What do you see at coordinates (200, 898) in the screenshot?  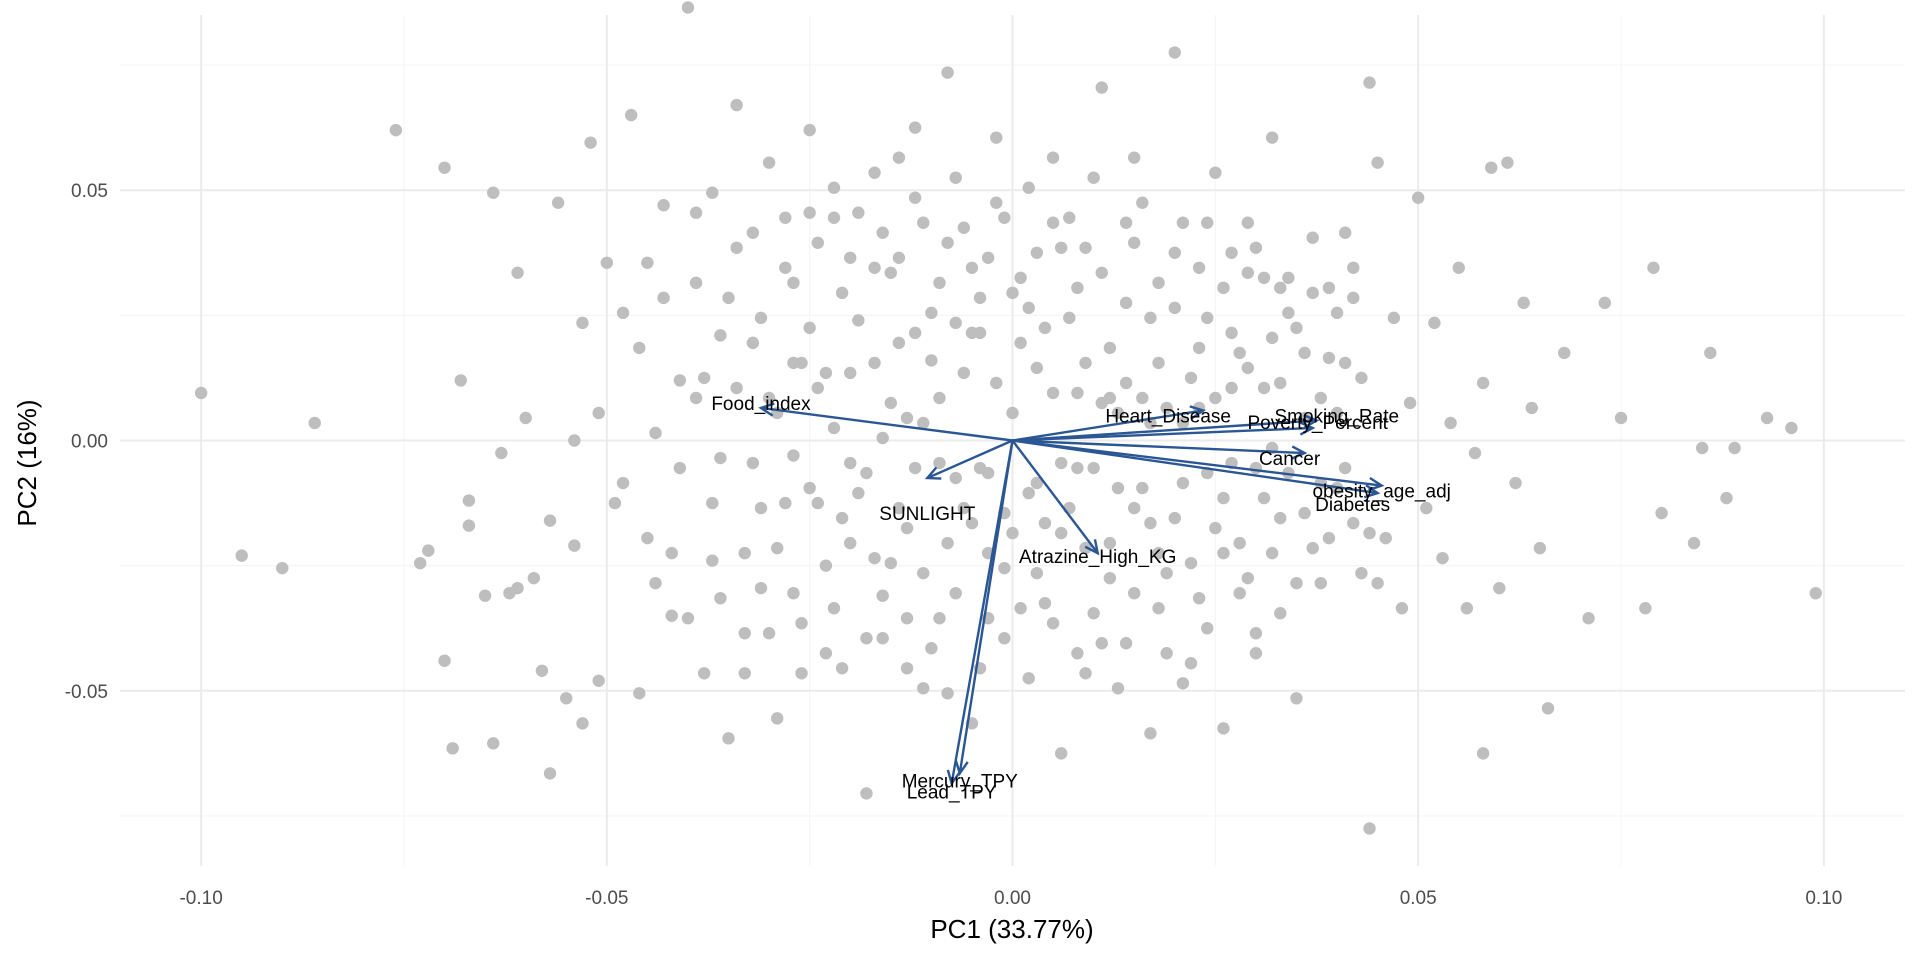 I see `x-tick-label: -0.10` at bounding box center [200, 898].